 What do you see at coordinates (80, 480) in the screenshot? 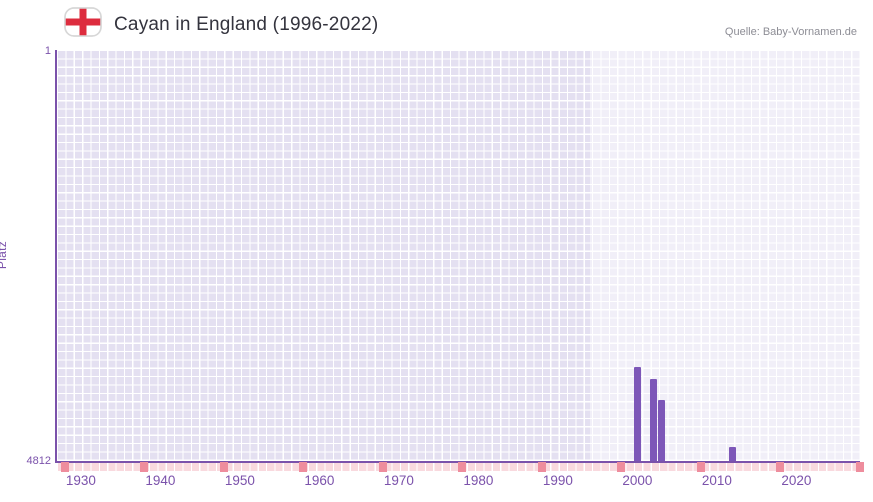
I see `x-tick-label-1930: 1930` at bounding box center [80, 480].